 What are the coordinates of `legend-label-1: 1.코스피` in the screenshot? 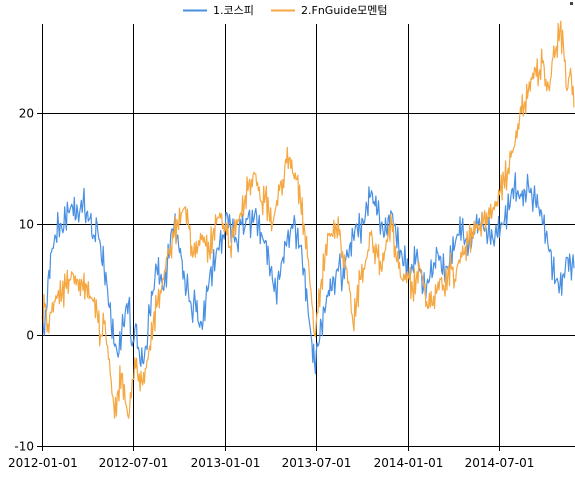 It's located at (233, 10).